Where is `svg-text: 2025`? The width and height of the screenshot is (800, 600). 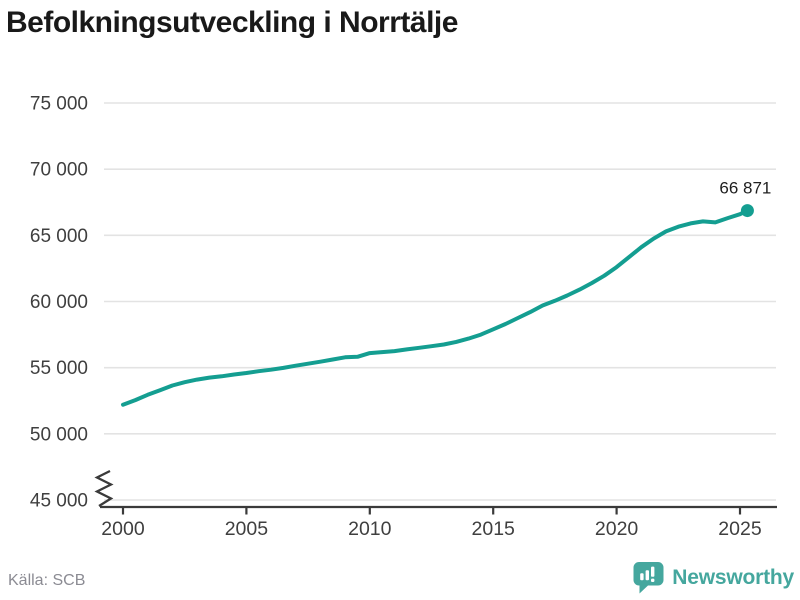
svg-text: 2025 is located at coordinates (740, 529).